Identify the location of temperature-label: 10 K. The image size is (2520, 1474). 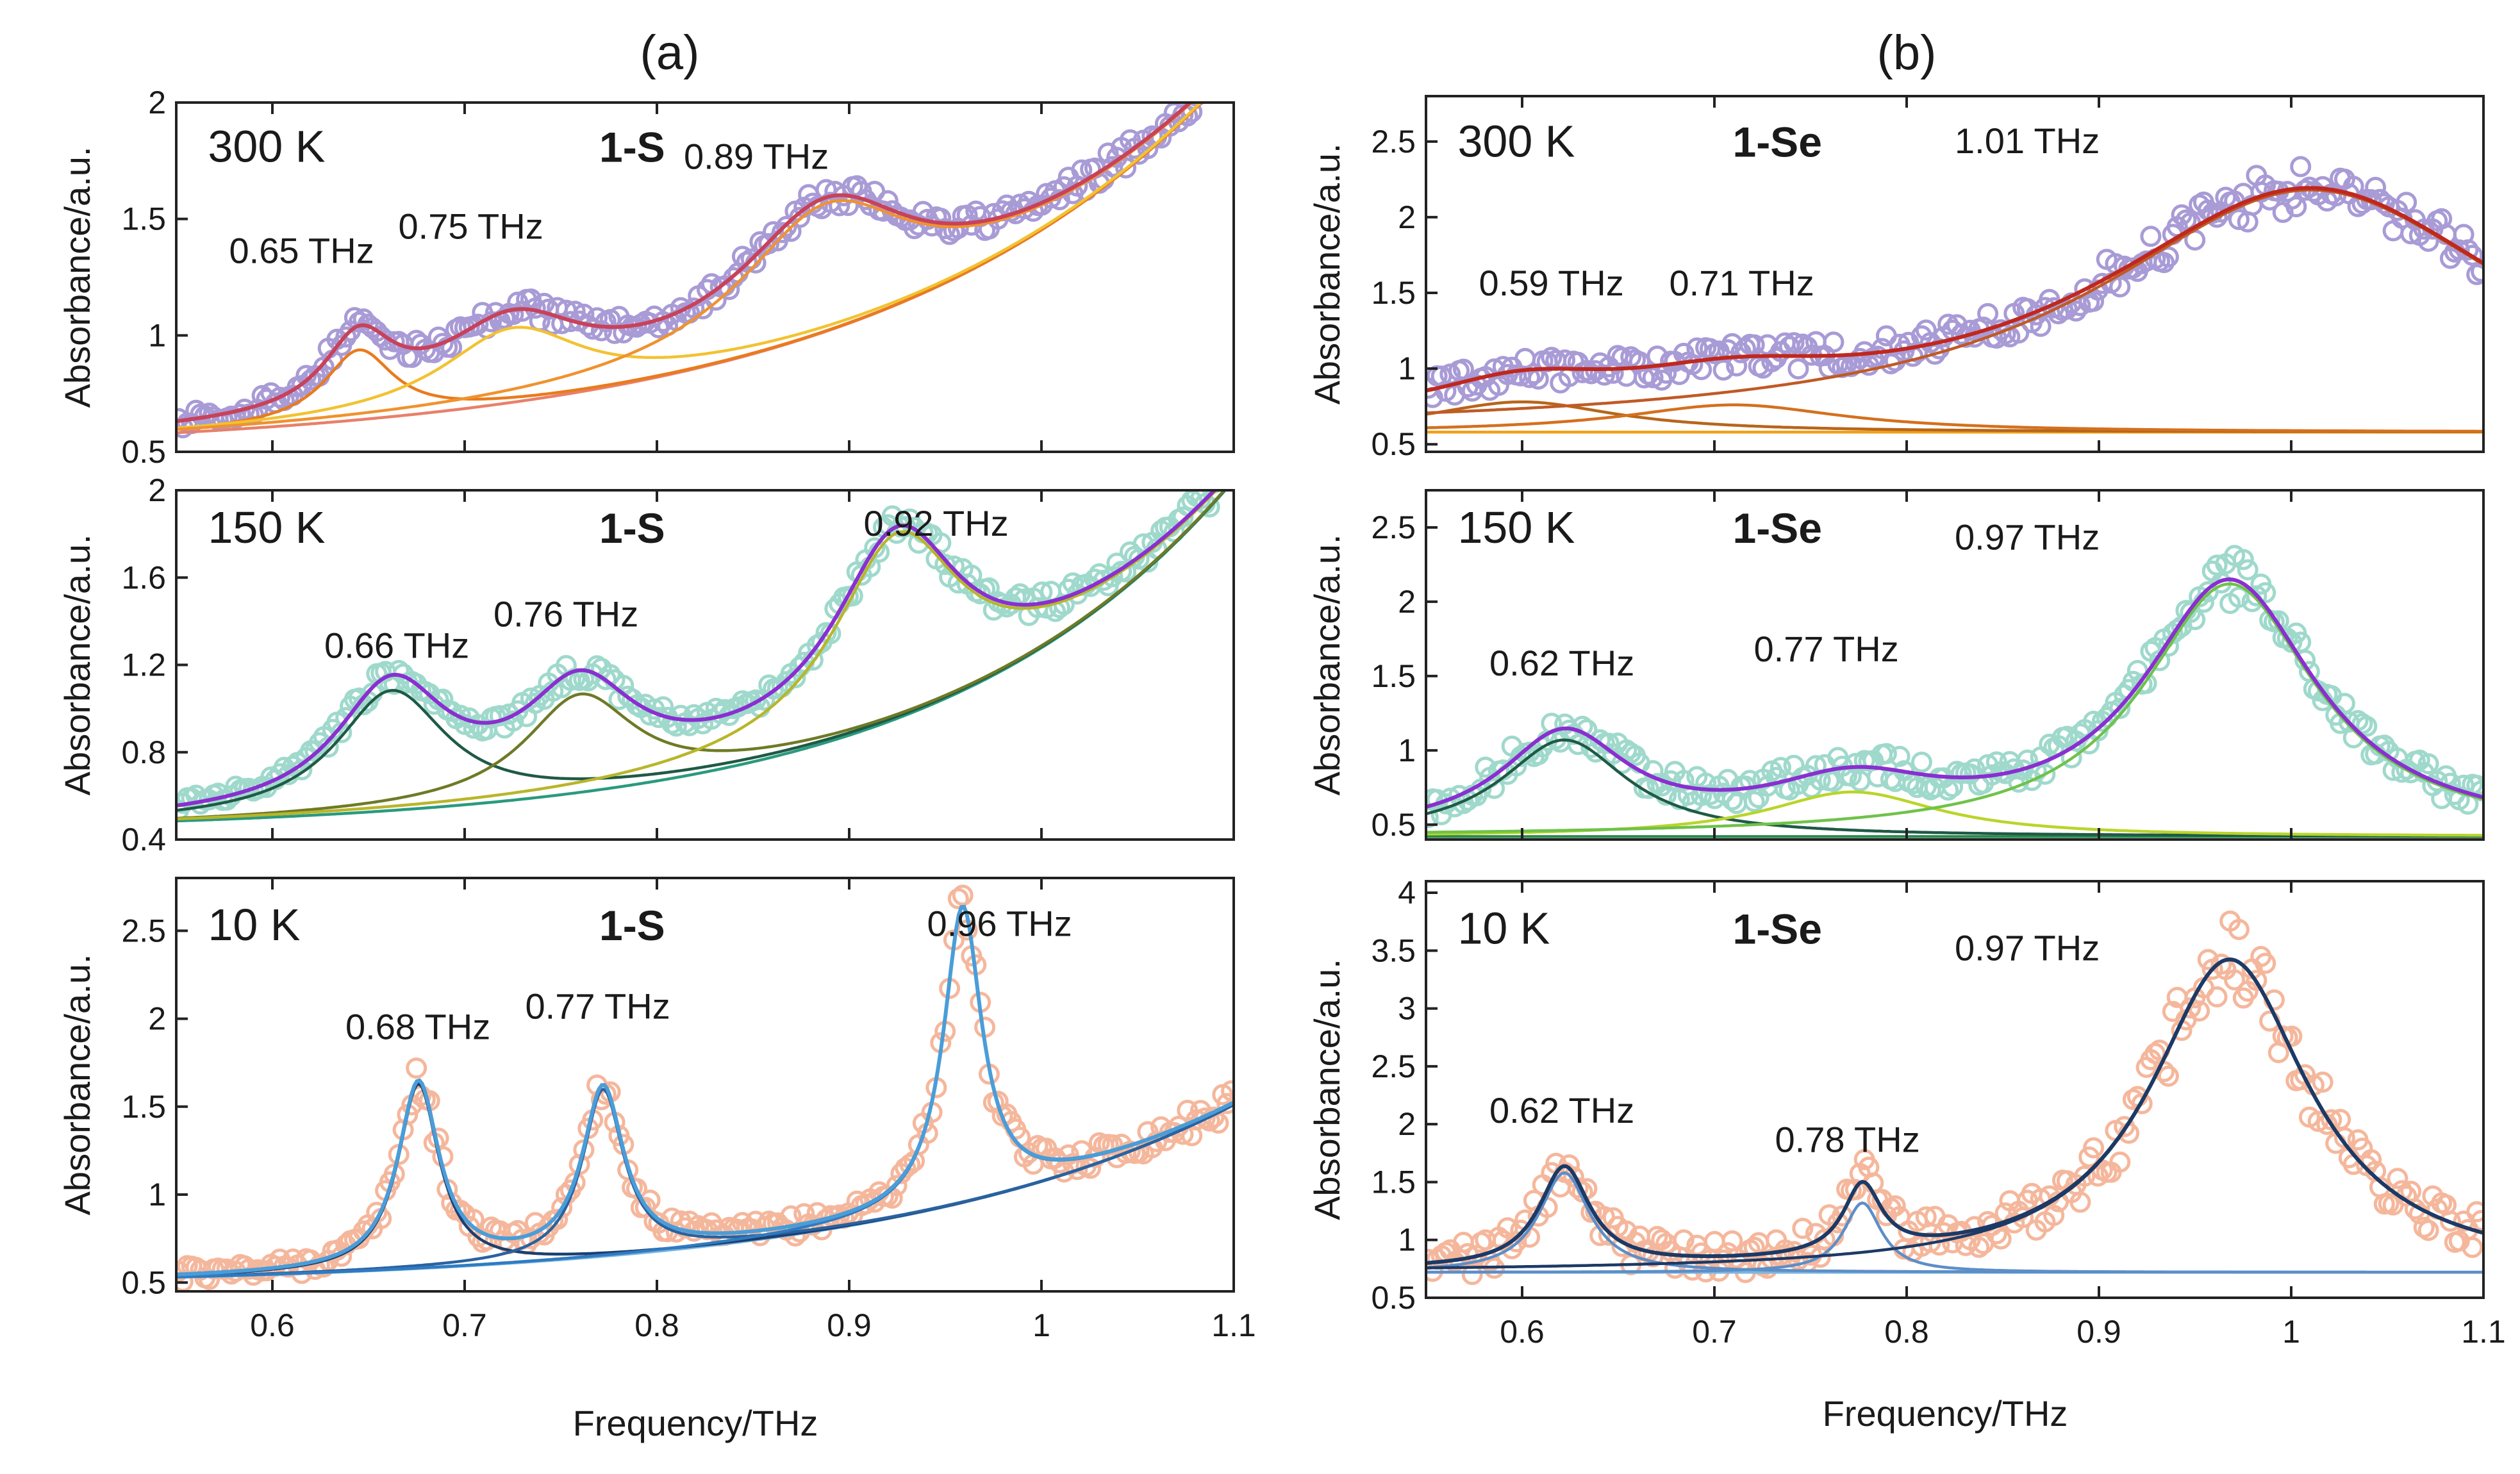
(1504, 929).